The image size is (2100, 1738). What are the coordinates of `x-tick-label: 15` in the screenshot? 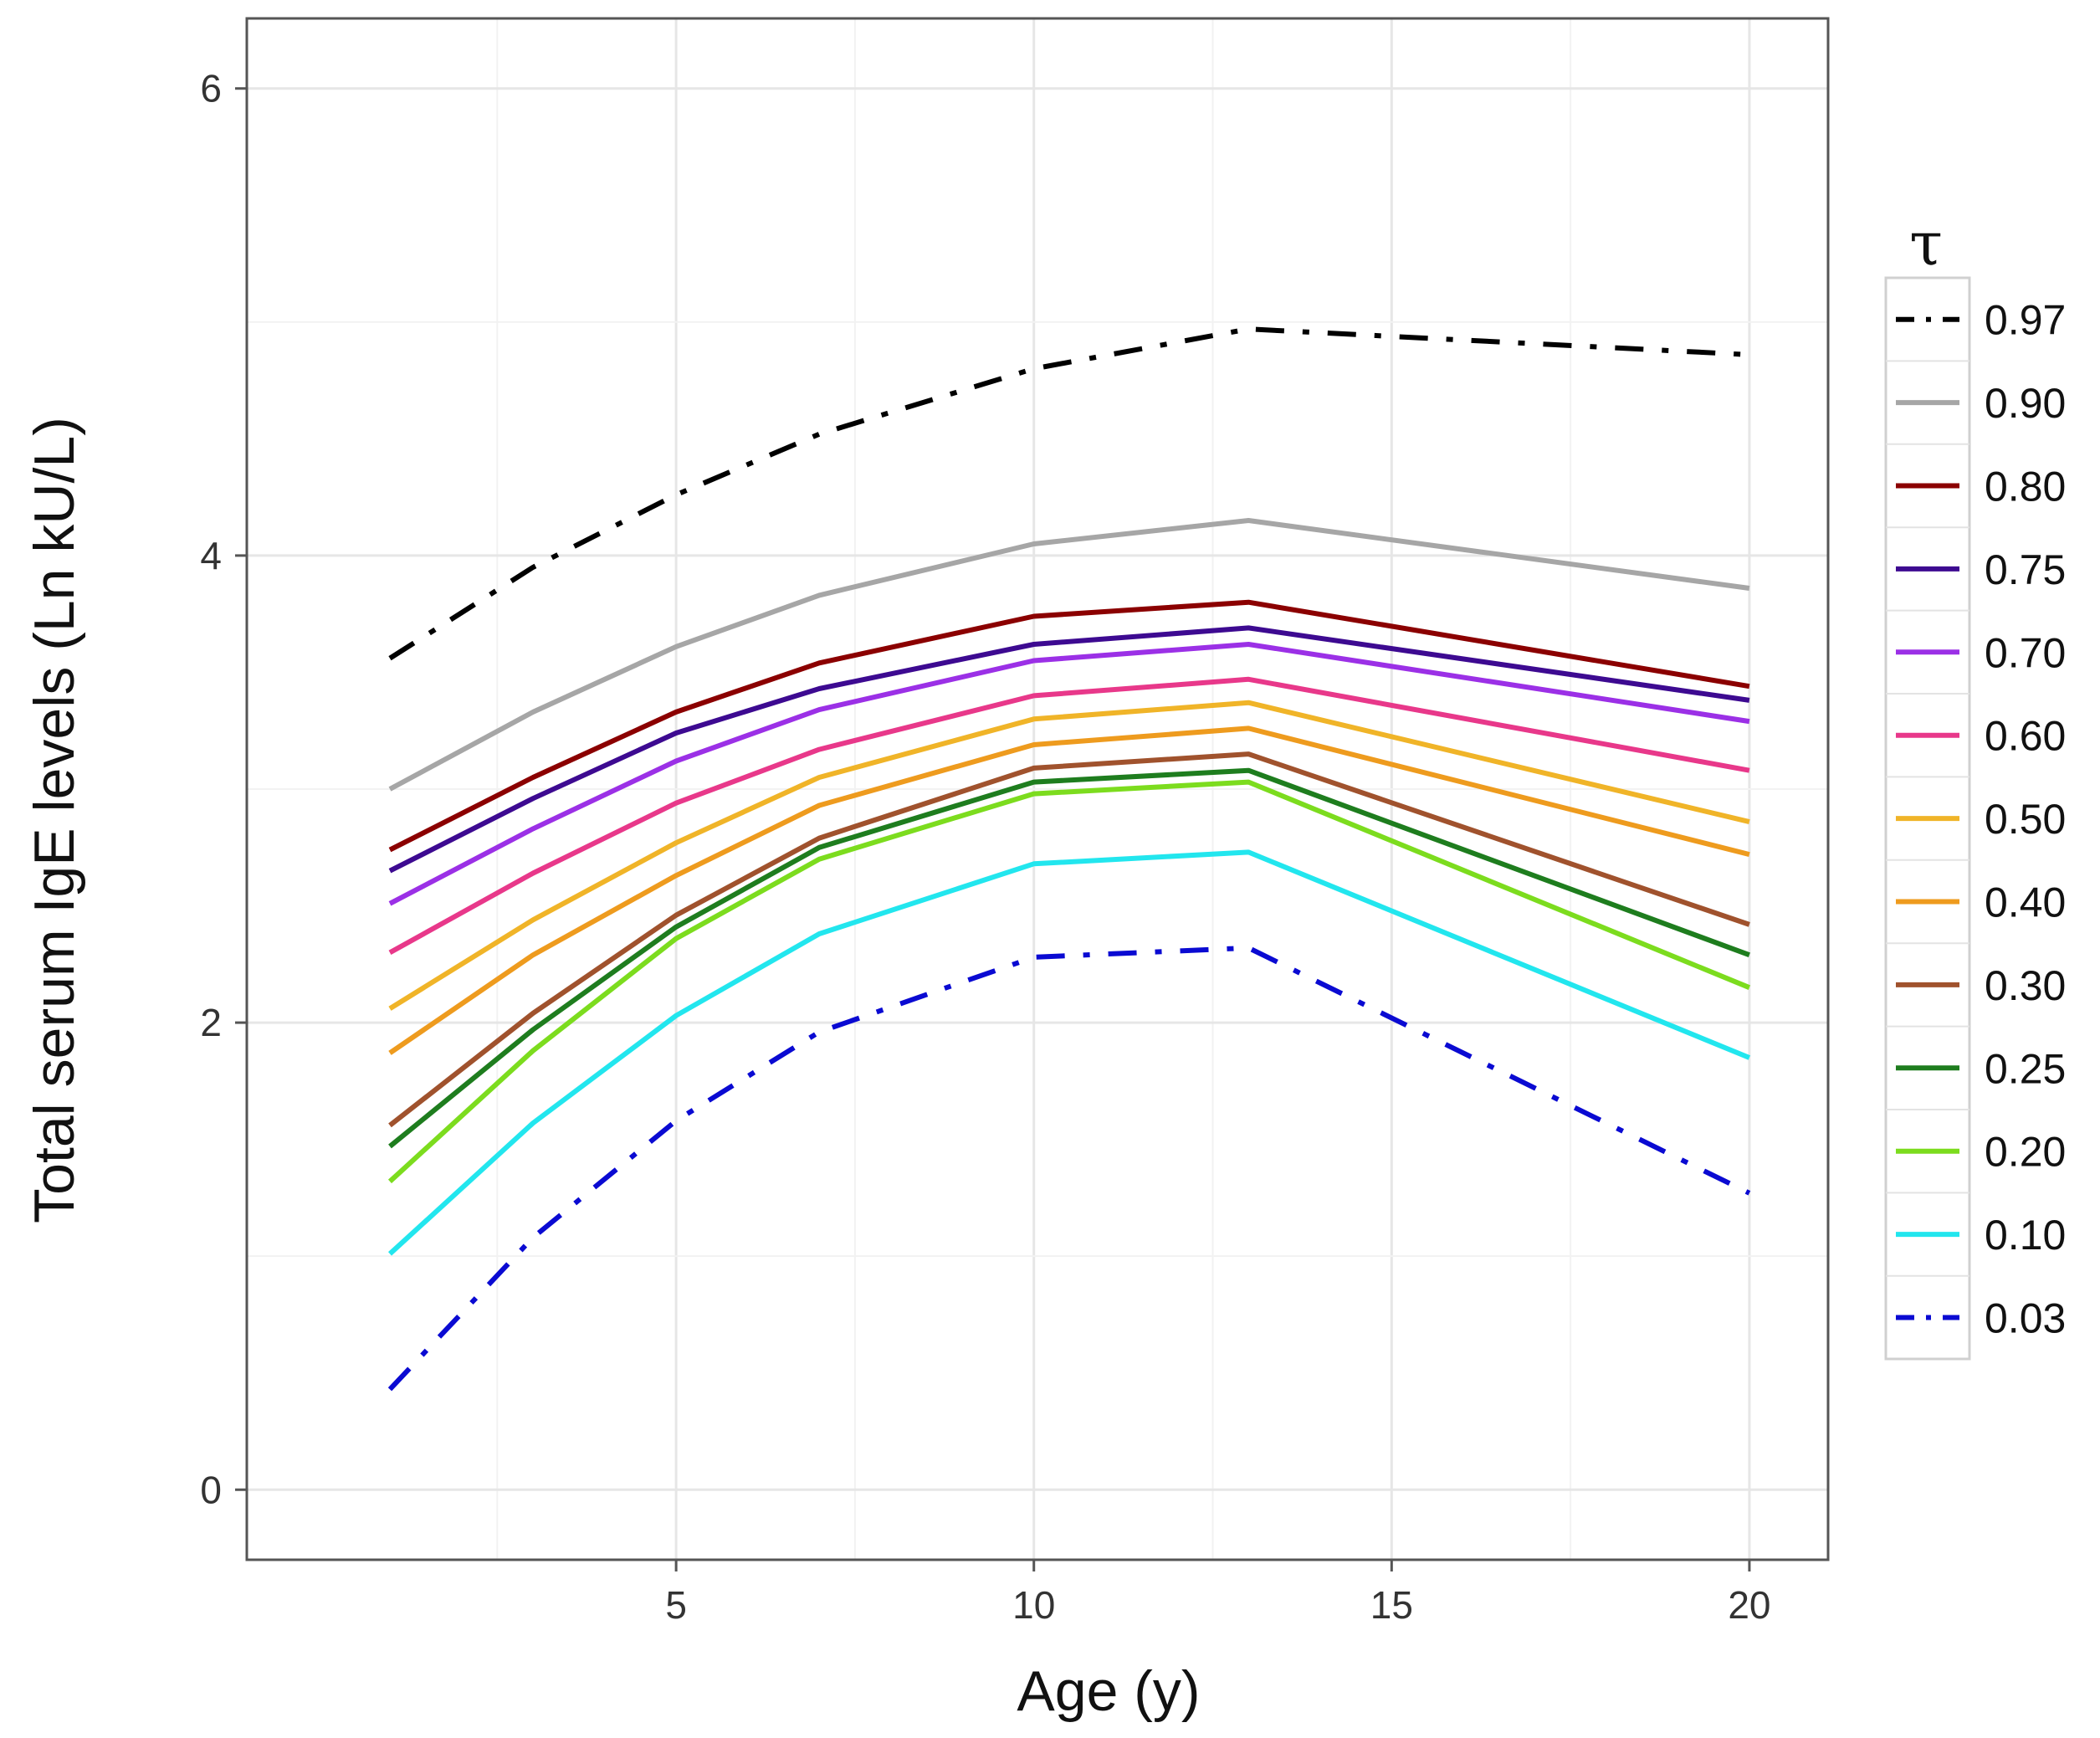 It's located at (1391, 1605).